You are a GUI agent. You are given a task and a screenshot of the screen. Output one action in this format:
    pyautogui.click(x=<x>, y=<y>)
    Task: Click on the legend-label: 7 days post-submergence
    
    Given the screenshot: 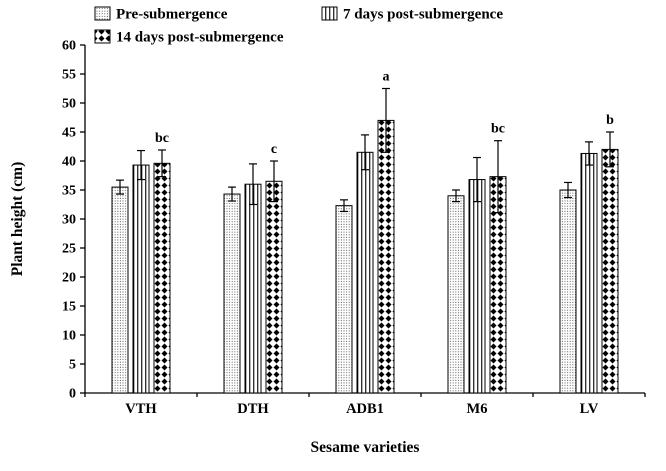 What is the action you would take?
    pyautogui.click(x=423, y=15)
    